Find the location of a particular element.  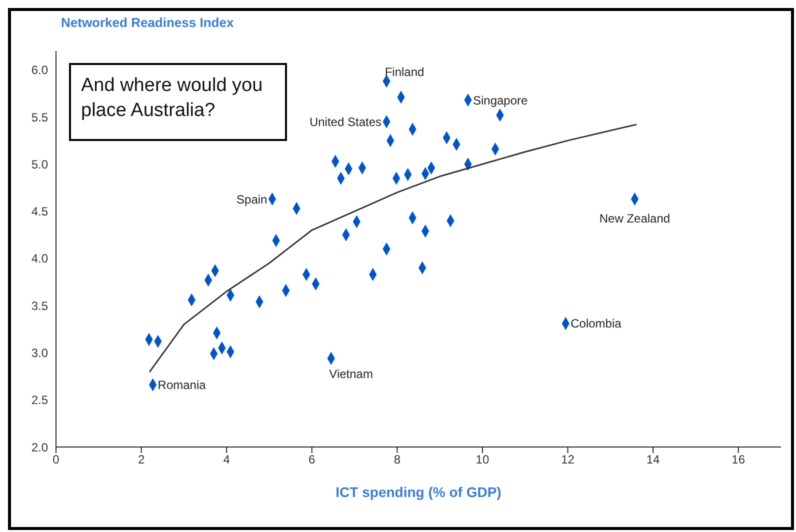

y-tick-label: 3.0 is located at coordinates (39, 353).